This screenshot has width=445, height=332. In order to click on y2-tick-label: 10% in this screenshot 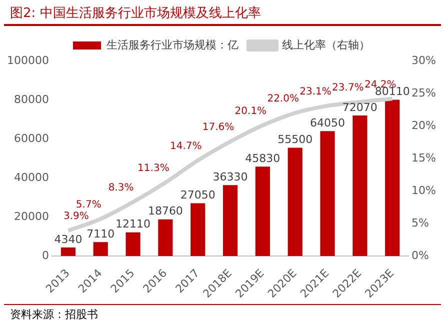, I will do `click(424, 190)`.